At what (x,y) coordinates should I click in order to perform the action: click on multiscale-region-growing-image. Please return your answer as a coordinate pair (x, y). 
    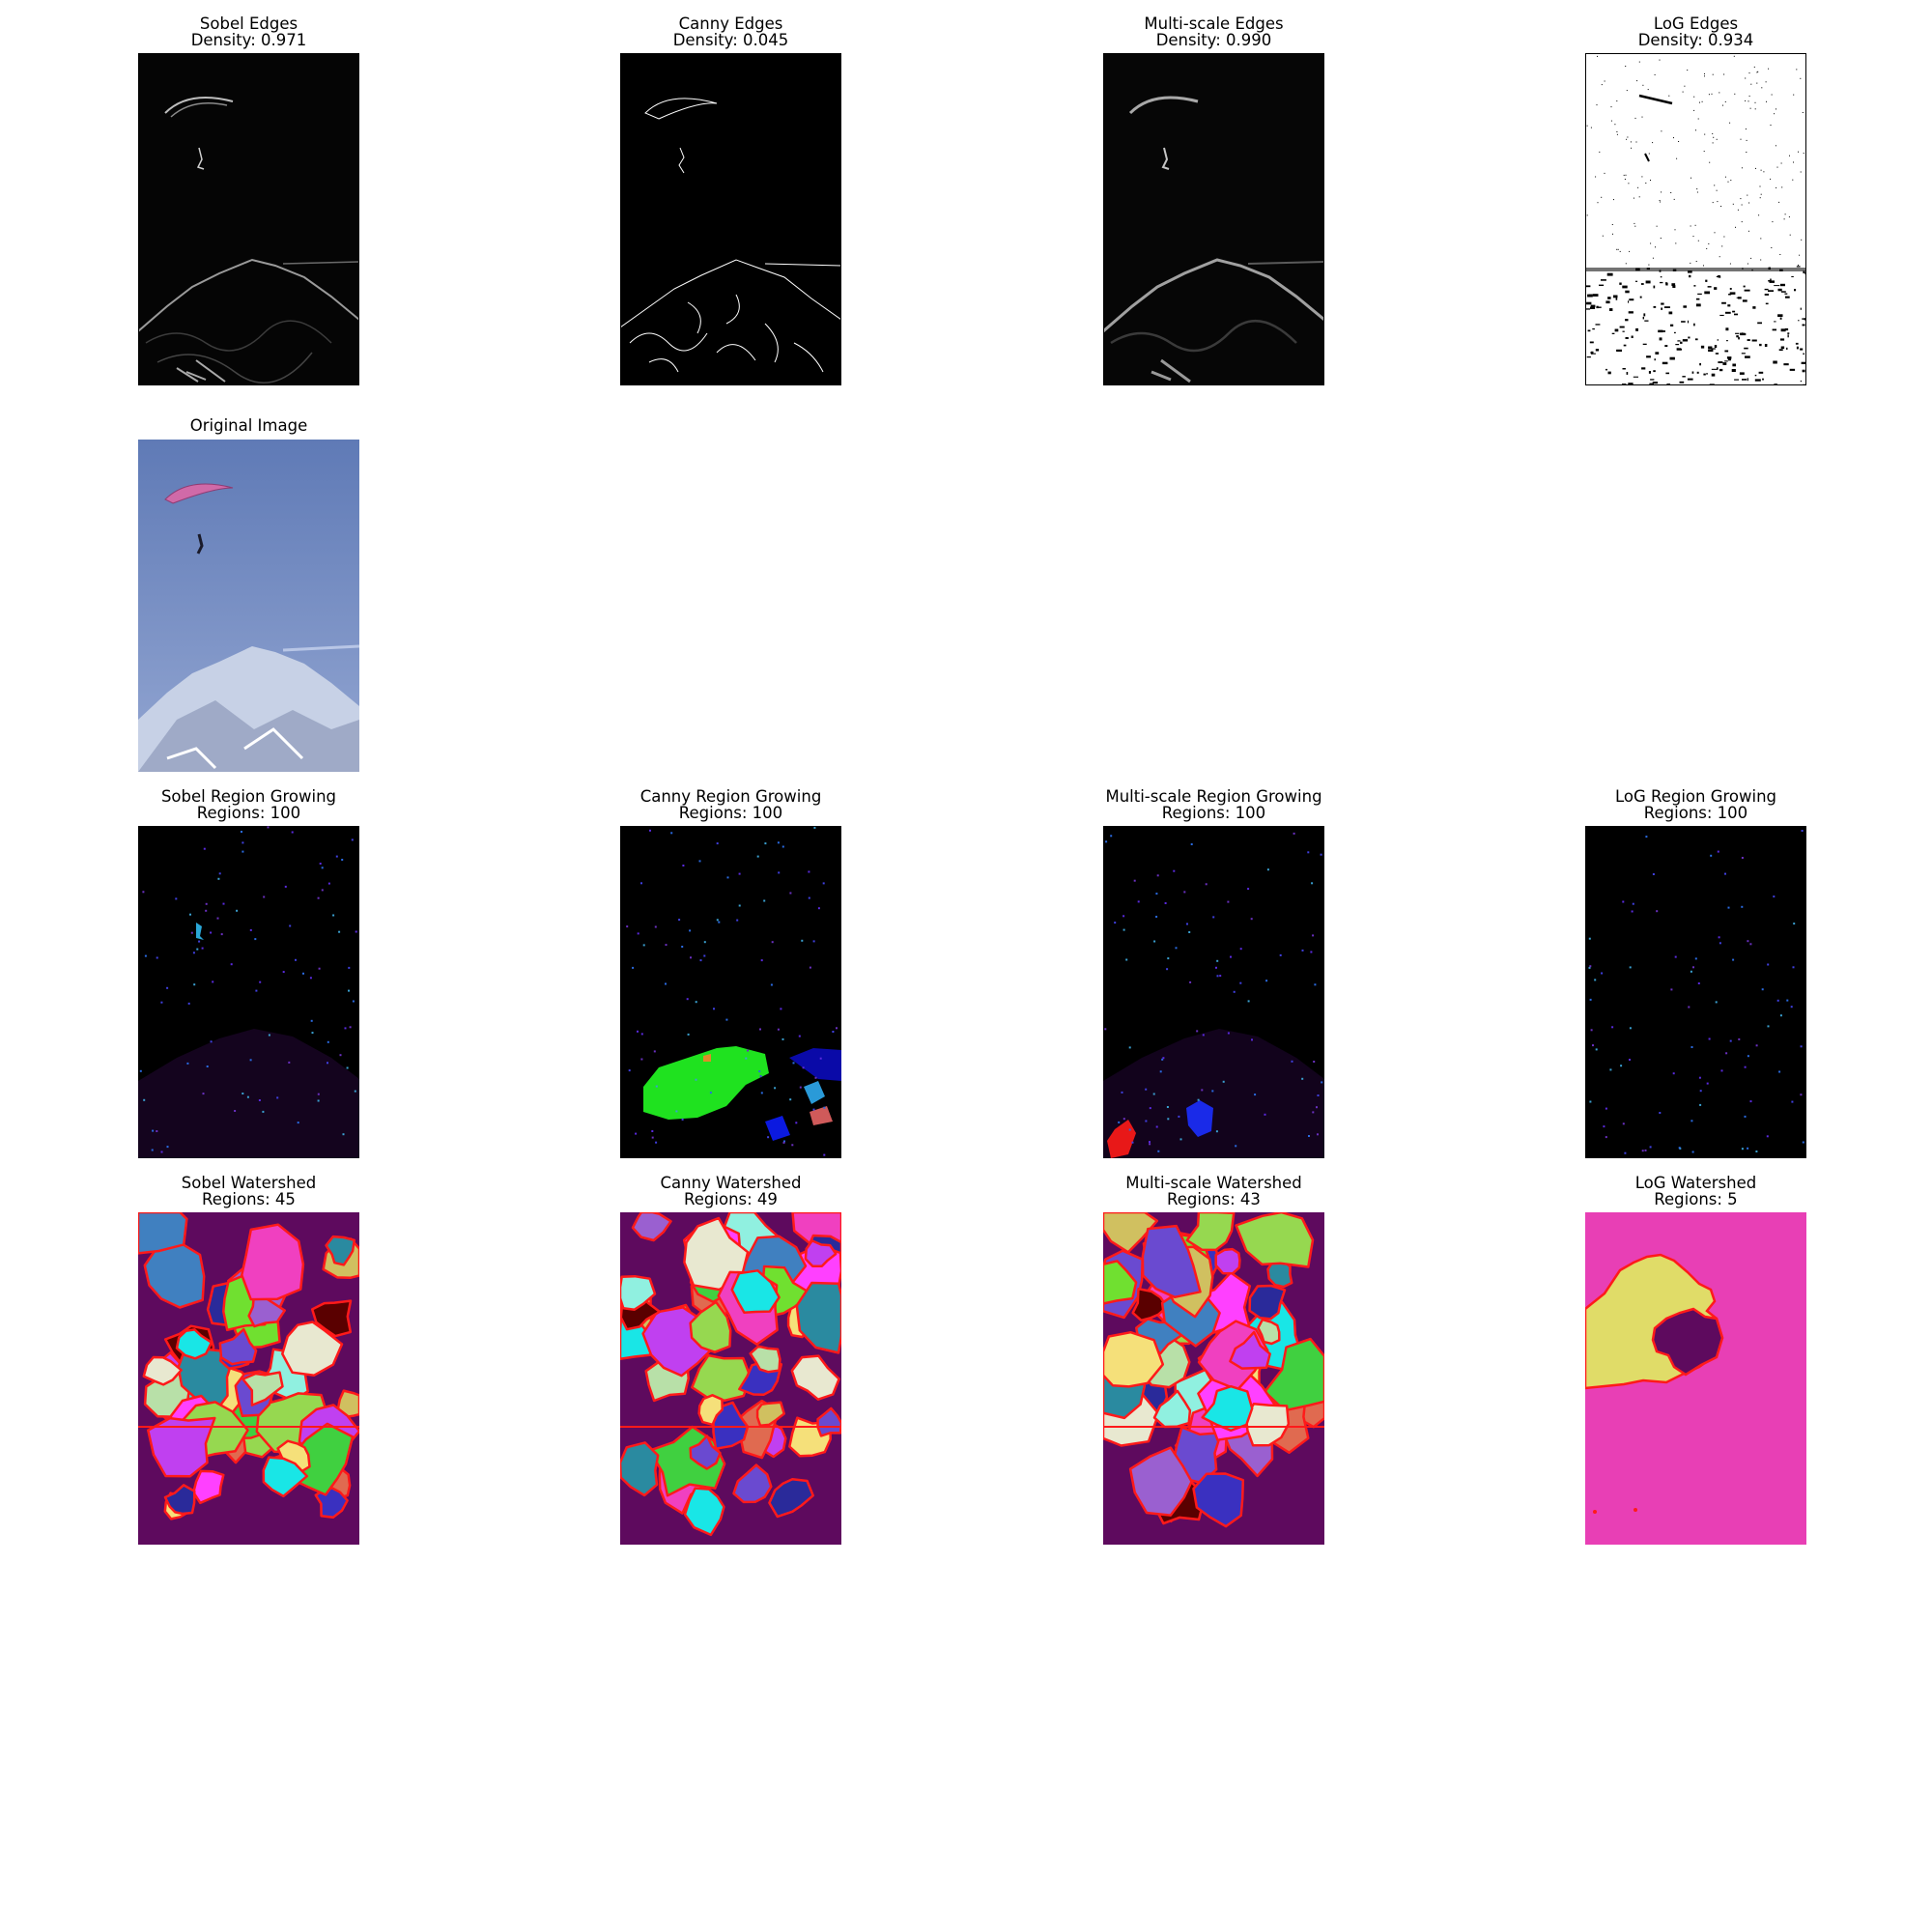
    Looking at the image, I should click on (1213, 992).